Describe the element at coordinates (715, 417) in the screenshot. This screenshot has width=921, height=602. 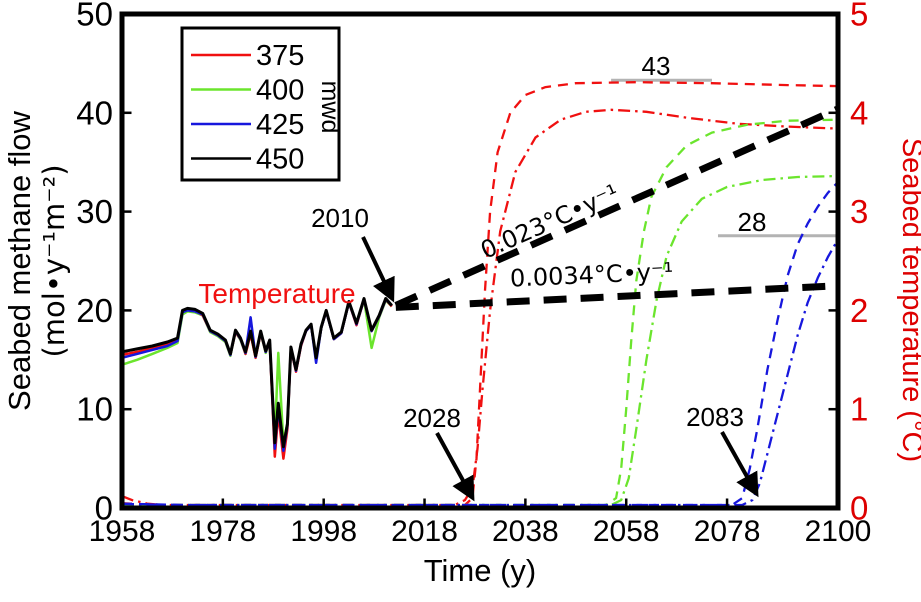
I see `annotation-2083-label: 2083` at that location.